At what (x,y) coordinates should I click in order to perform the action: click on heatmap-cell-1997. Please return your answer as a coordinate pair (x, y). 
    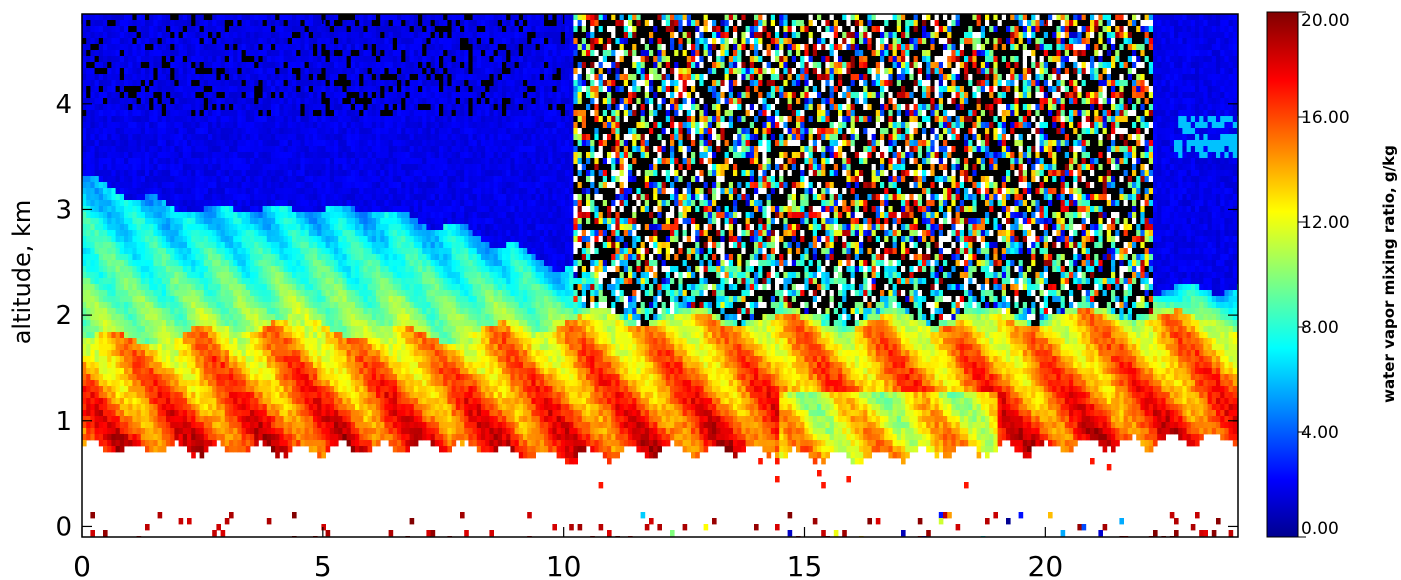
    Looking at the image, I should click on (197, 227).